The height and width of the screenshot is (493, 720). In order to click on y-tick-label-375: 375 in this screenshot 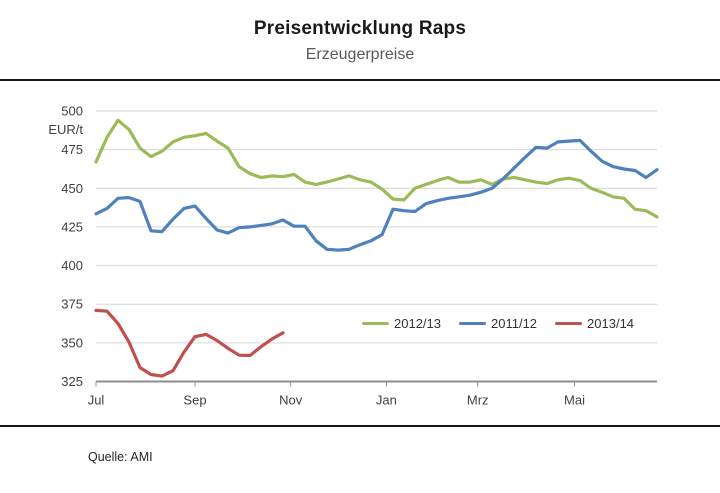, I will do `click(72, 304)`.